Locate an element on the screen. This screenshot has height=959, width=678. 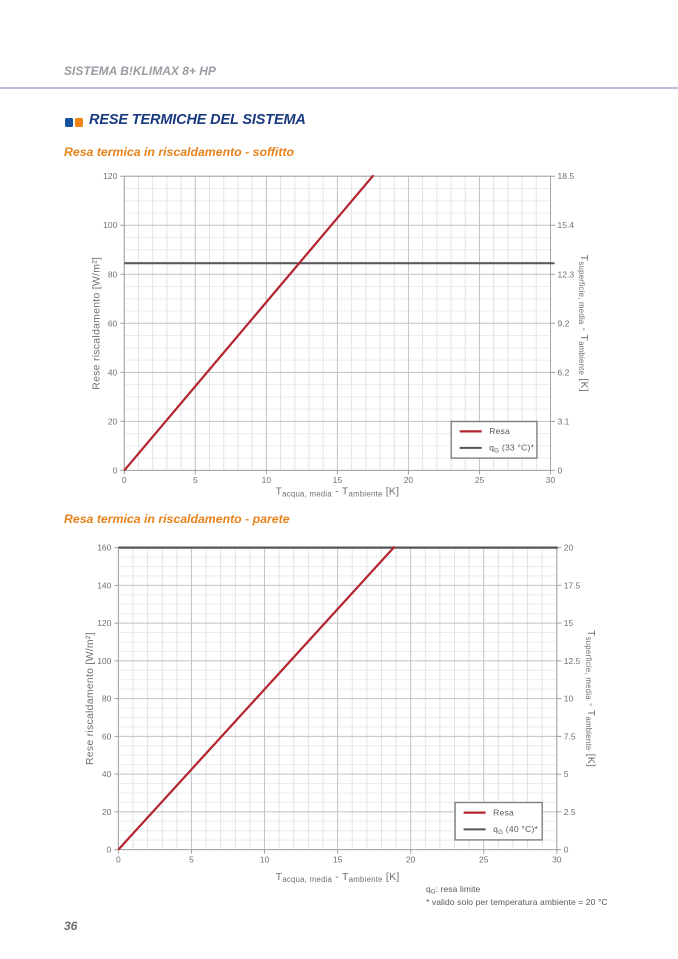
svg-text: 15.4 is located at coordinates (566, 225).